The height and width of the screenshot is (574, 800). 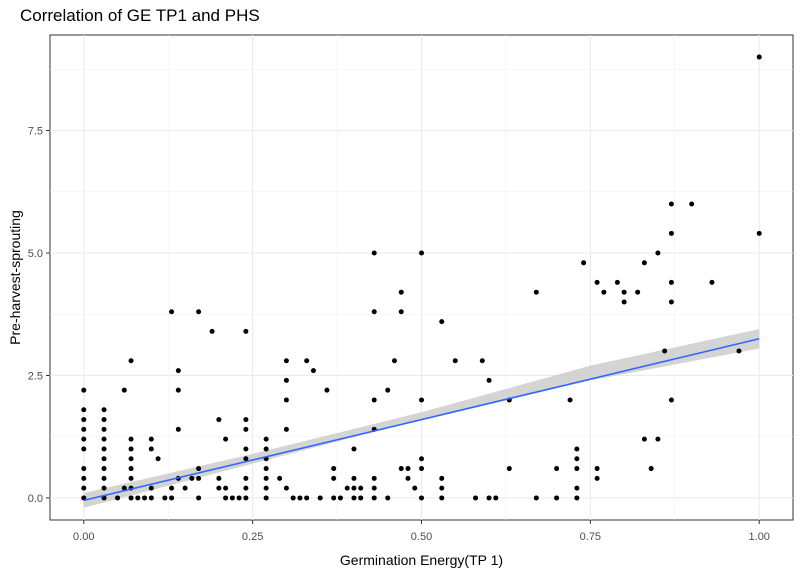 What do you see at coordinates (35, 254) in the screenshot?
I see `y-tick-label: 5.0` at bounding box center [35, 254].